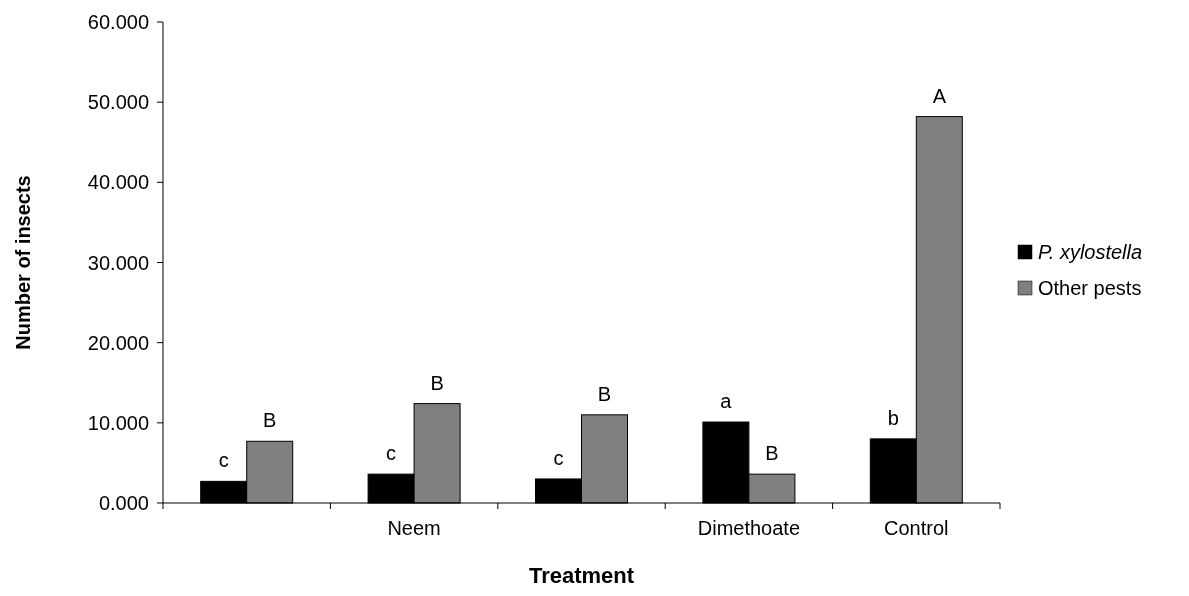  I want to click on annotation: b, so click(893, 417).